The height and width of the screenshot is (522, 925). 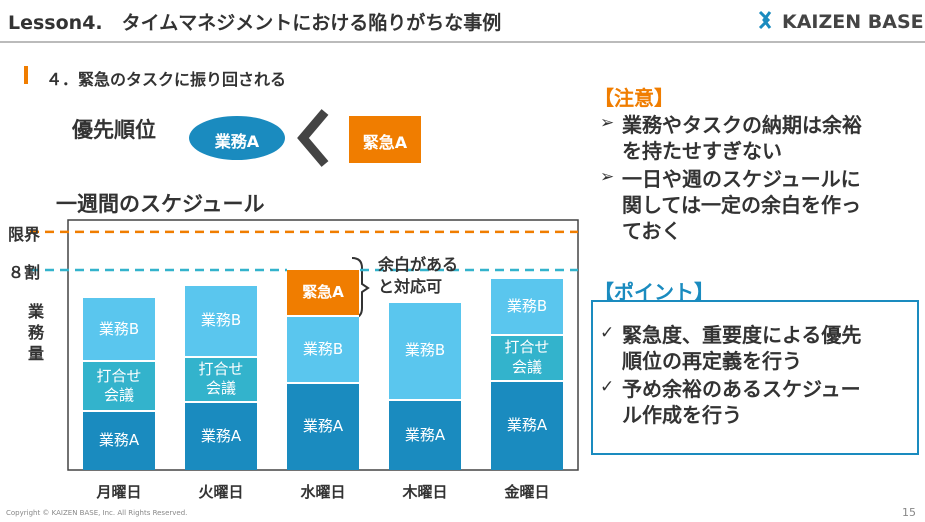 I want to click on list-item: ✓ 予め余裕のあるスケジュー ル作成を行う, so click(x=757, y=402).